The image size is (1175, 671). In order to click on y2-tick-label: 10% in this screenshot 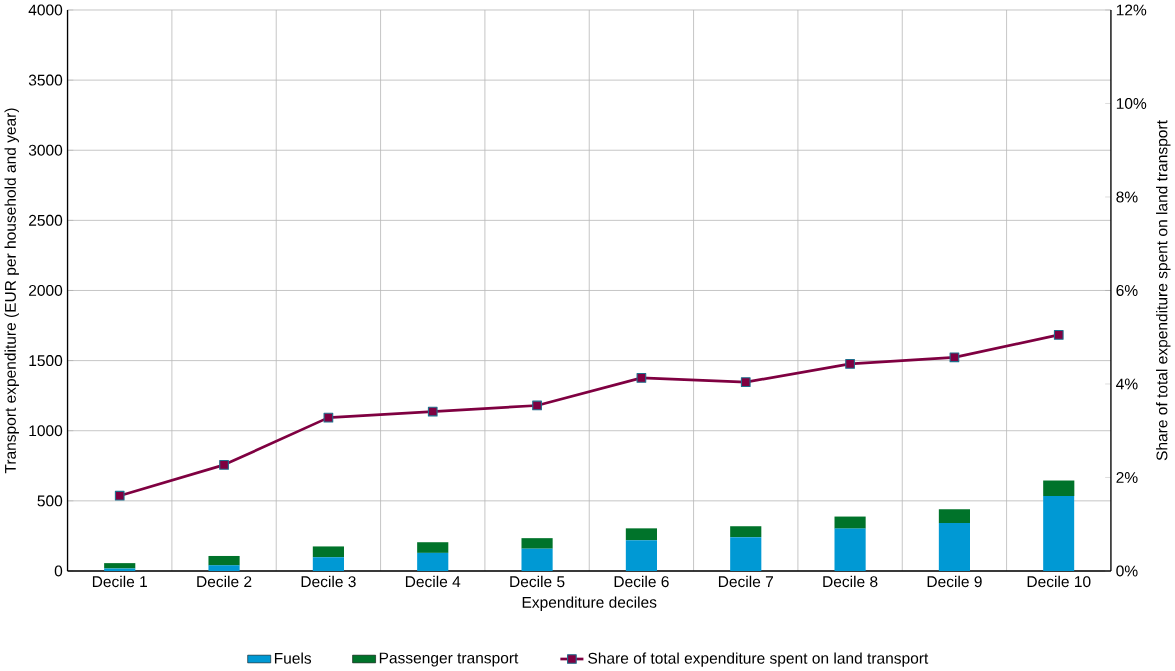, I will do `click(1131, 103)`.